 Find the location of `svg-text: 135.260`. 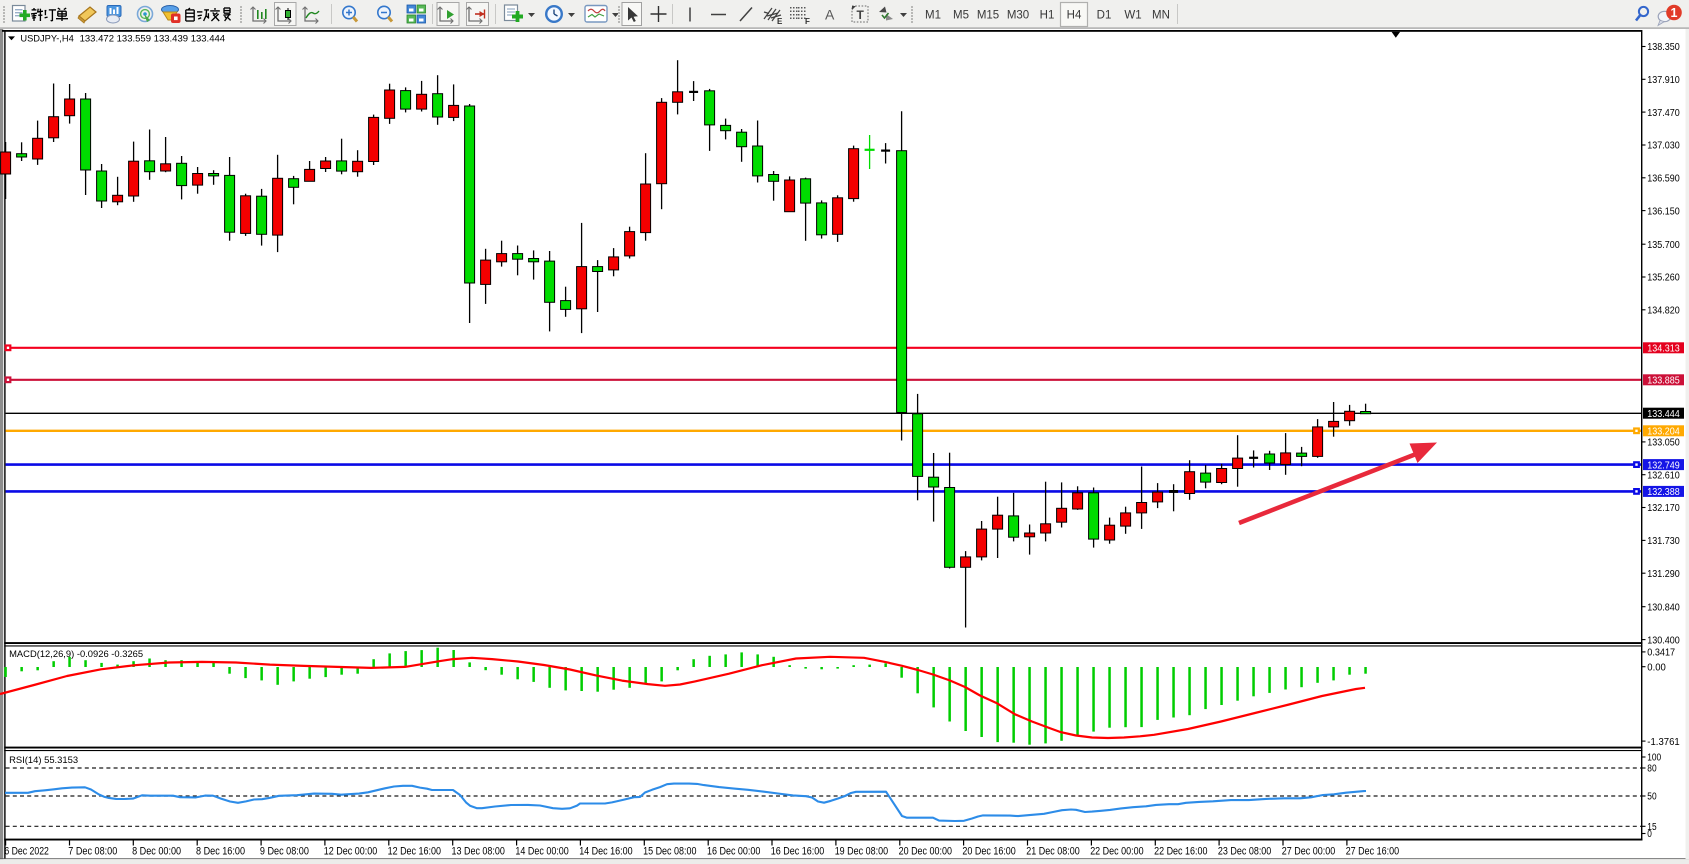

svg-text: 135.260 is located at coordinates (1663, 278).